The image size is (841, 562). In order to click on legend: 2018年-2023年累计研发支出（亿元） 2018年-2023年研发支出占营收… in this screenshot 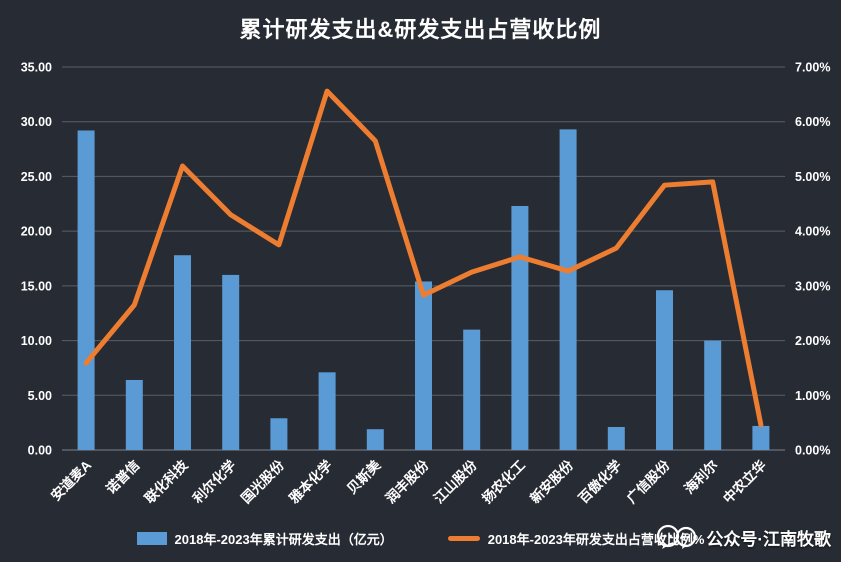, I will do `click(420, 538)`.